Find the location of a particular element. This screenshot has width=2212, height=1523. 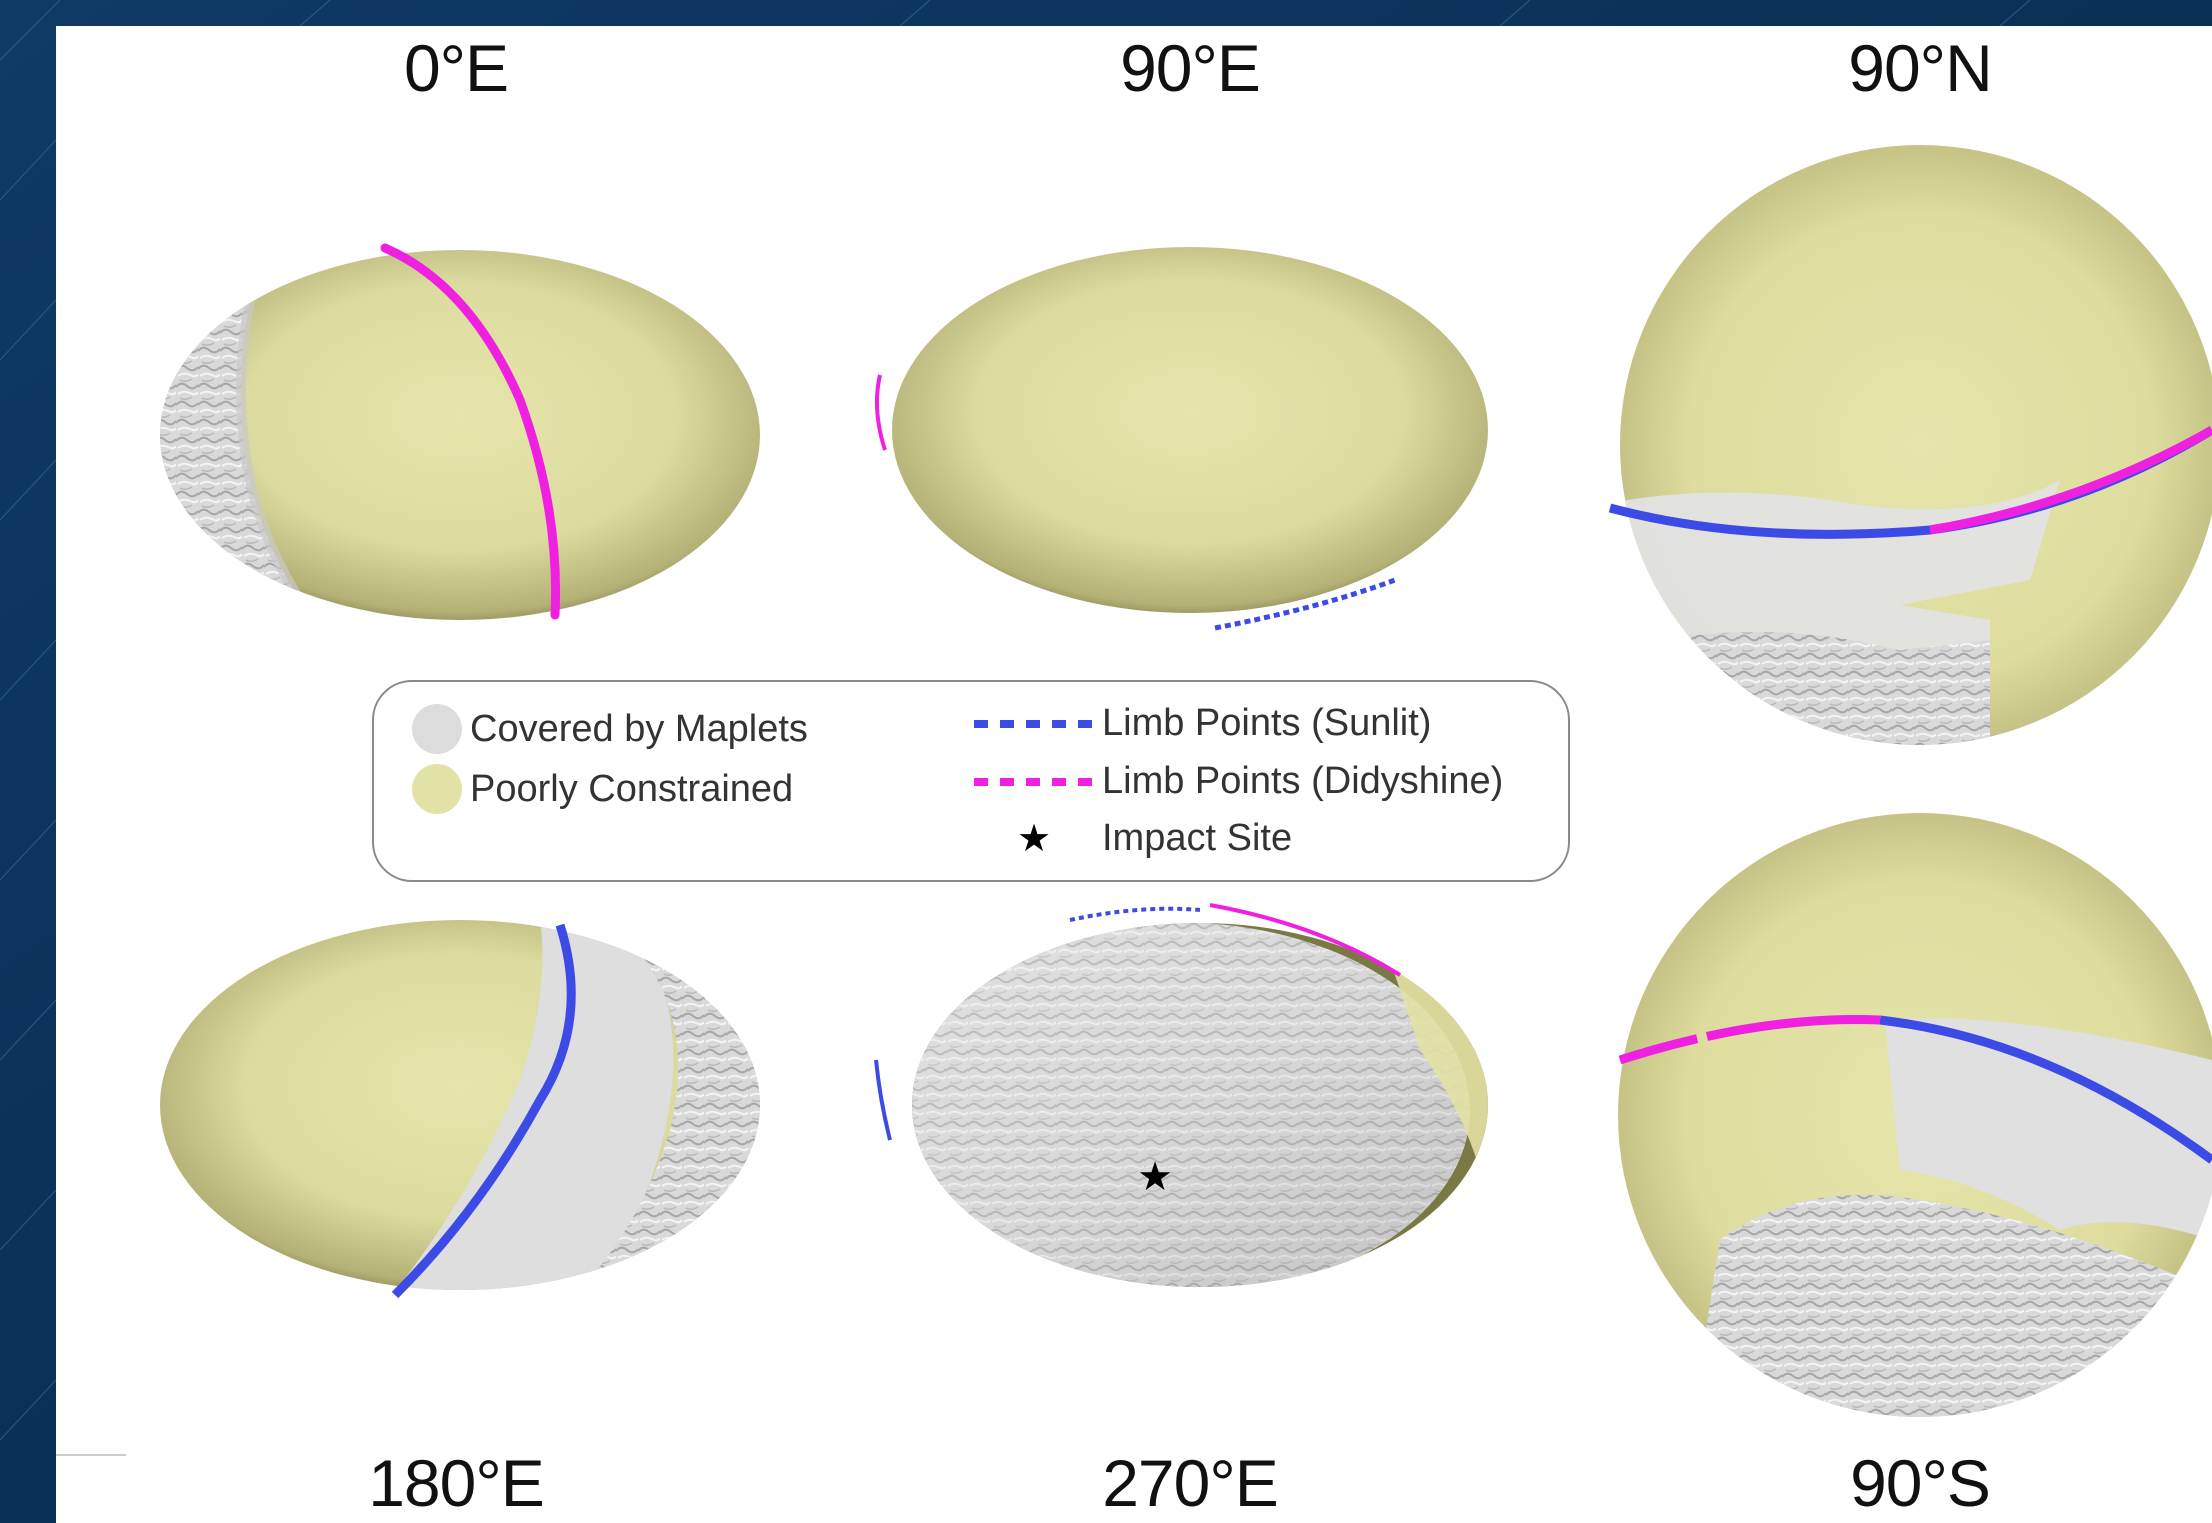

legend-item-impact: ★ Impact Site is located at coordinates (1133, 838).